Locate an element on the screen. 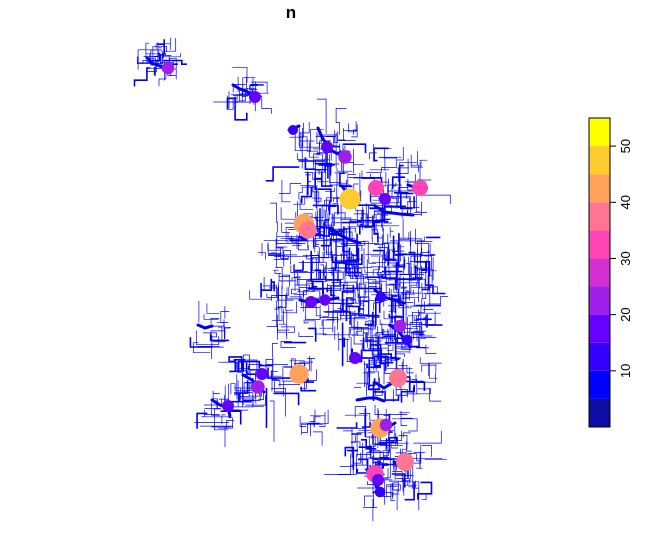 The height and width of the screenshot is (543, 651). legend-tick-label: 30 is located at coordinates (625, 258).